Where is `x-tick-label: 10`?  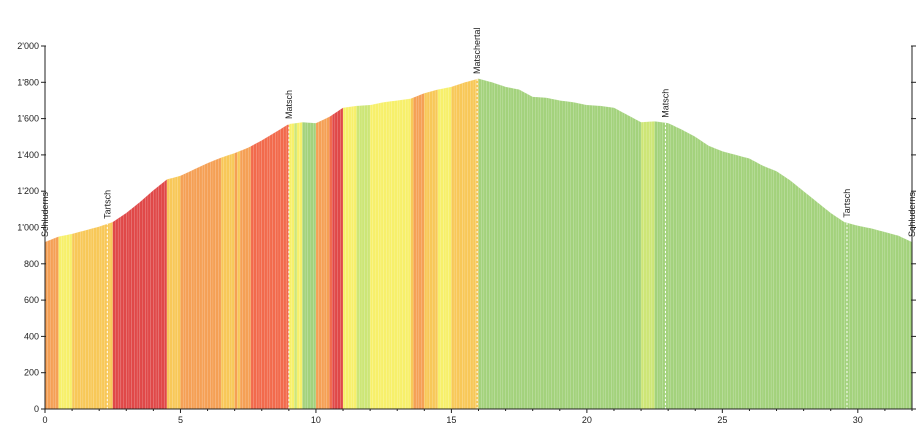
x-tick-label: 10 is located at coordinates (316, 420).